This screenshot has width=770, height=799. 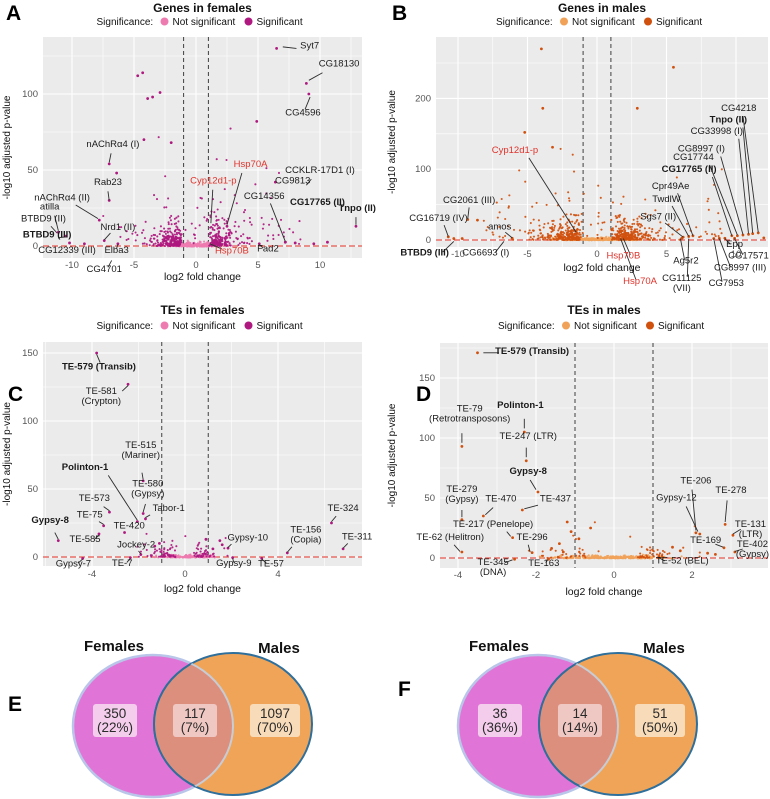 I want to click on gene-label: TE-515, so click(x=140, y=445).